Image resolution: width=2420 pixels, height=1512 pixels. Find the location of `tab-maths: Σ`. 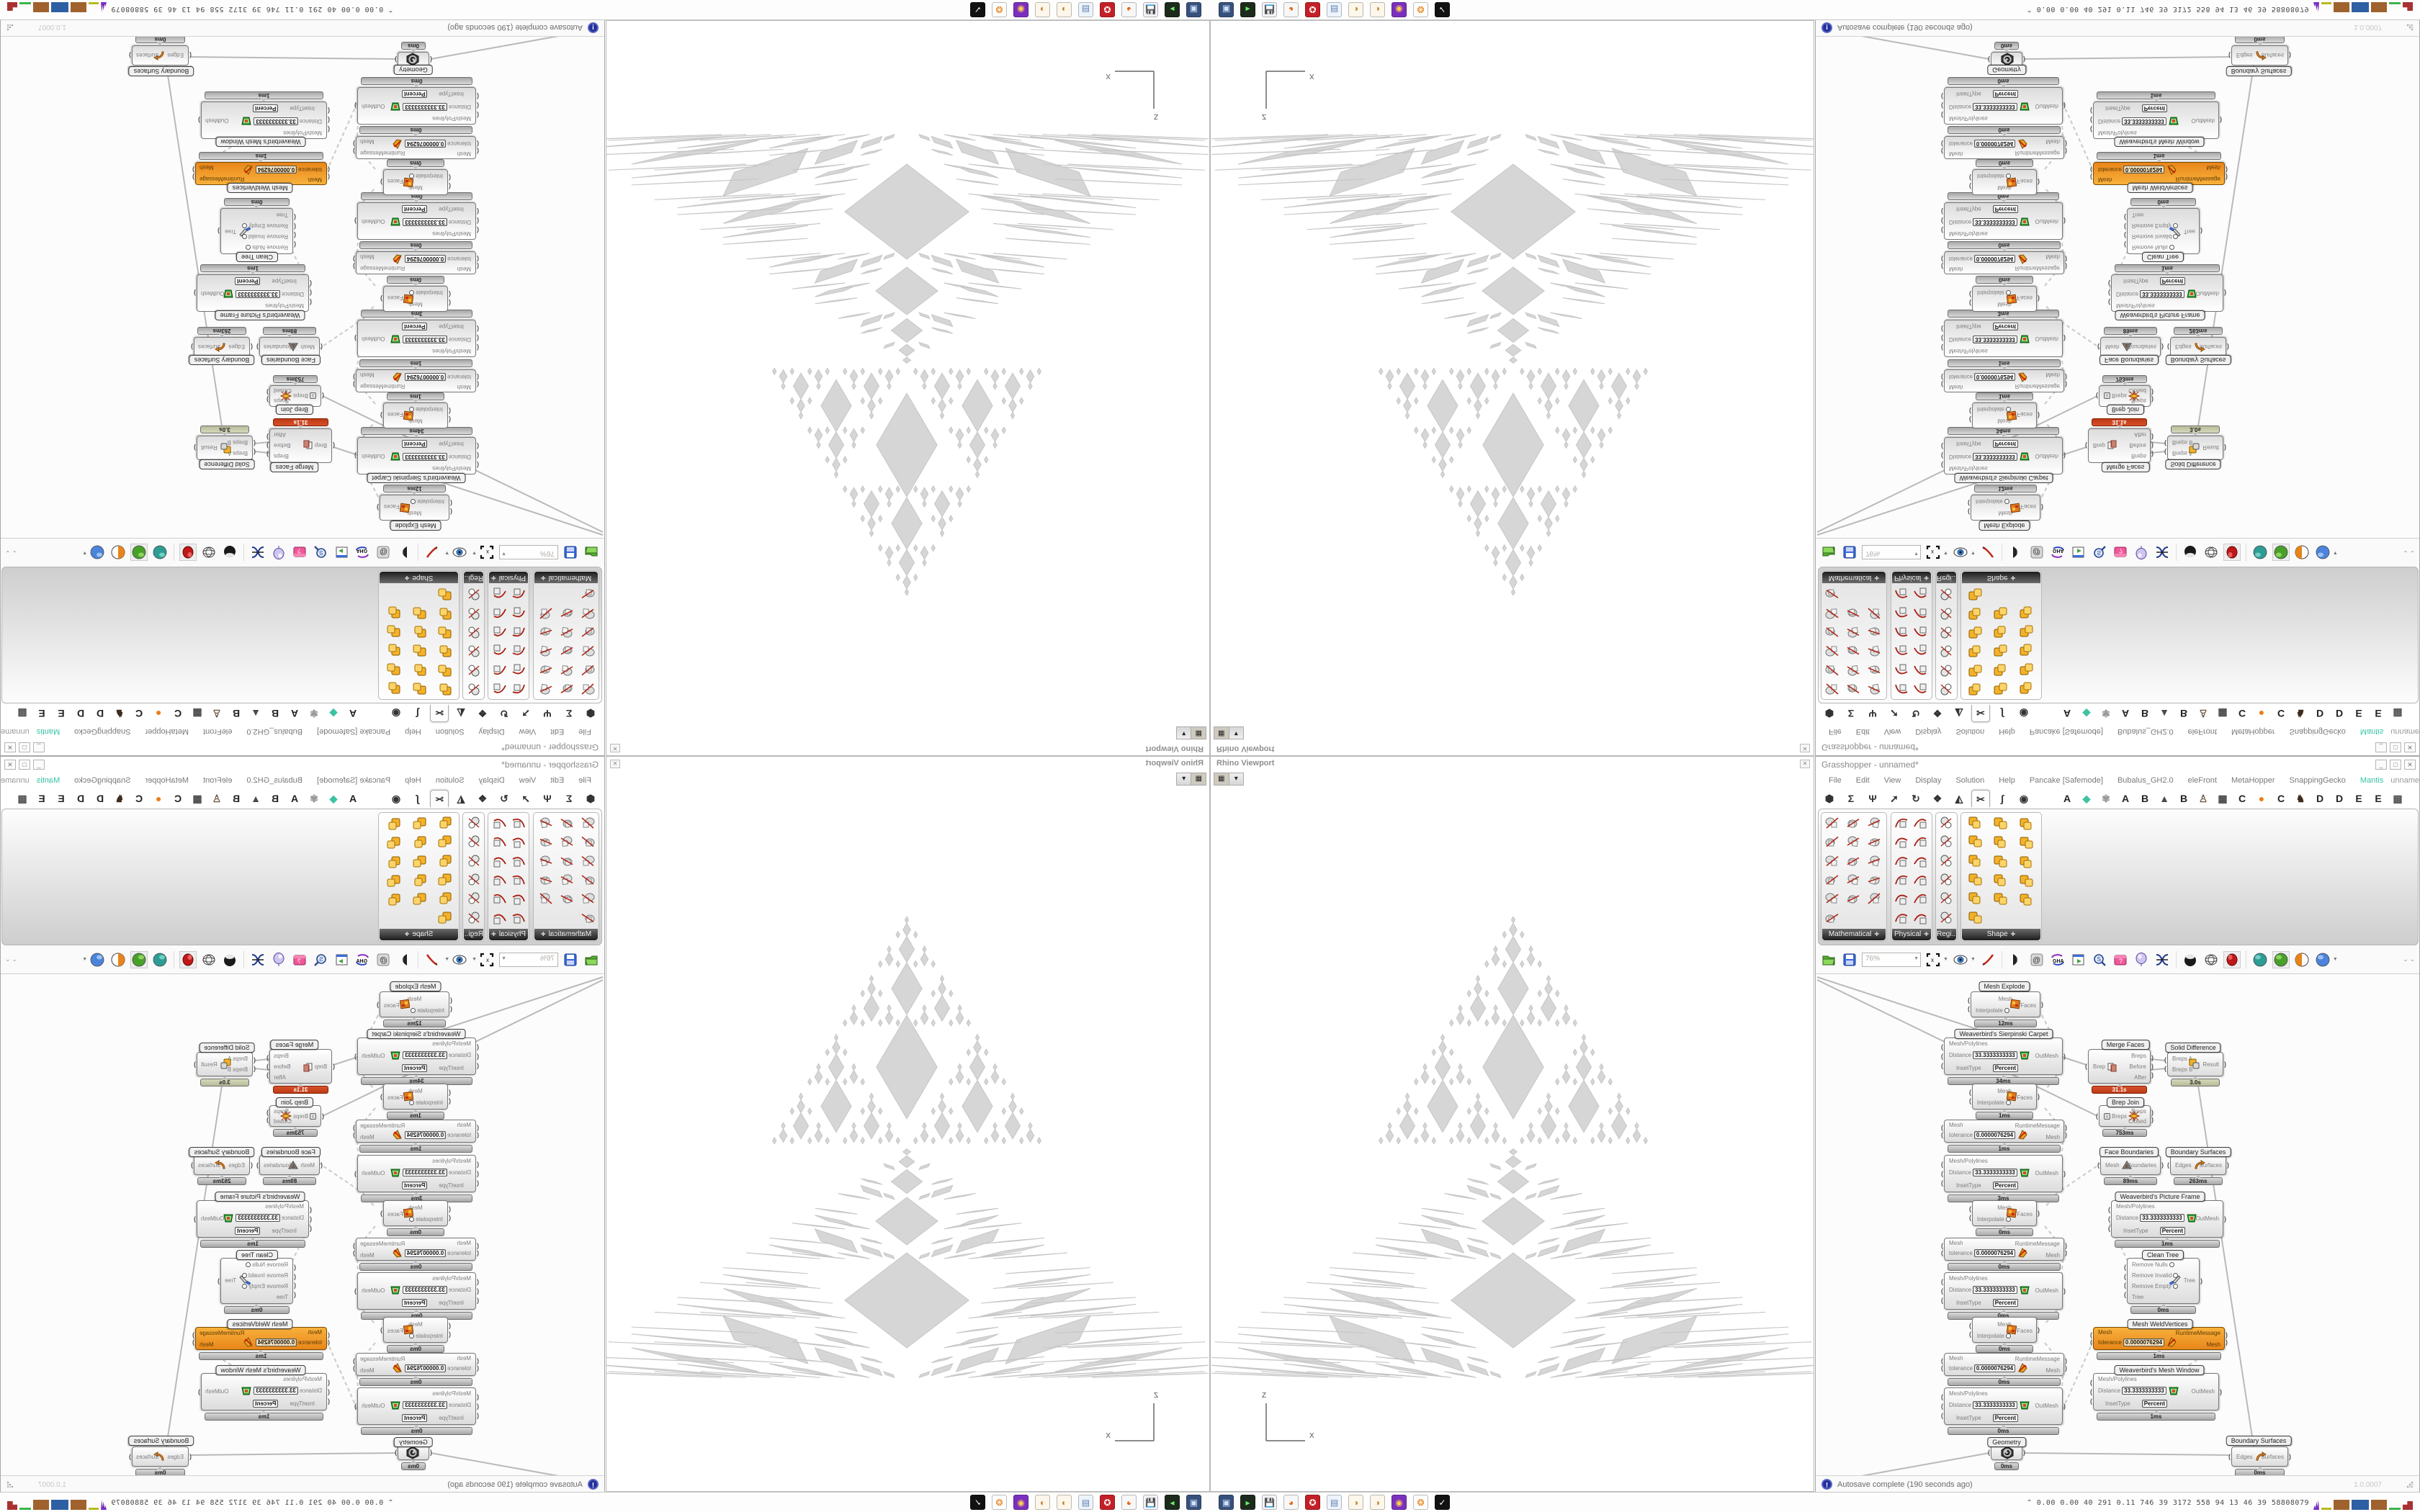

tab-maths: Σ is located at coordinates (1851, 713).